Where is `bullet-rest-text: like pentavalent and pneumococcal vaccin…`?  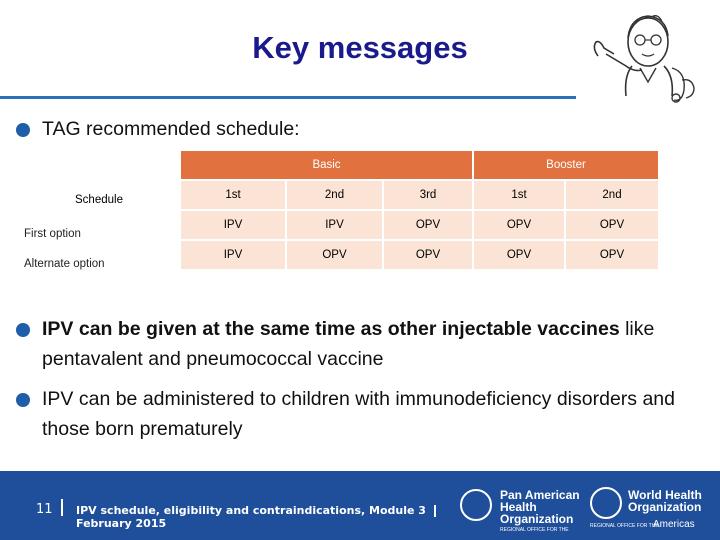 bullet-rest-text: like pentavalent and pneumococcal vaccin… is located at coordinates (348, 344).